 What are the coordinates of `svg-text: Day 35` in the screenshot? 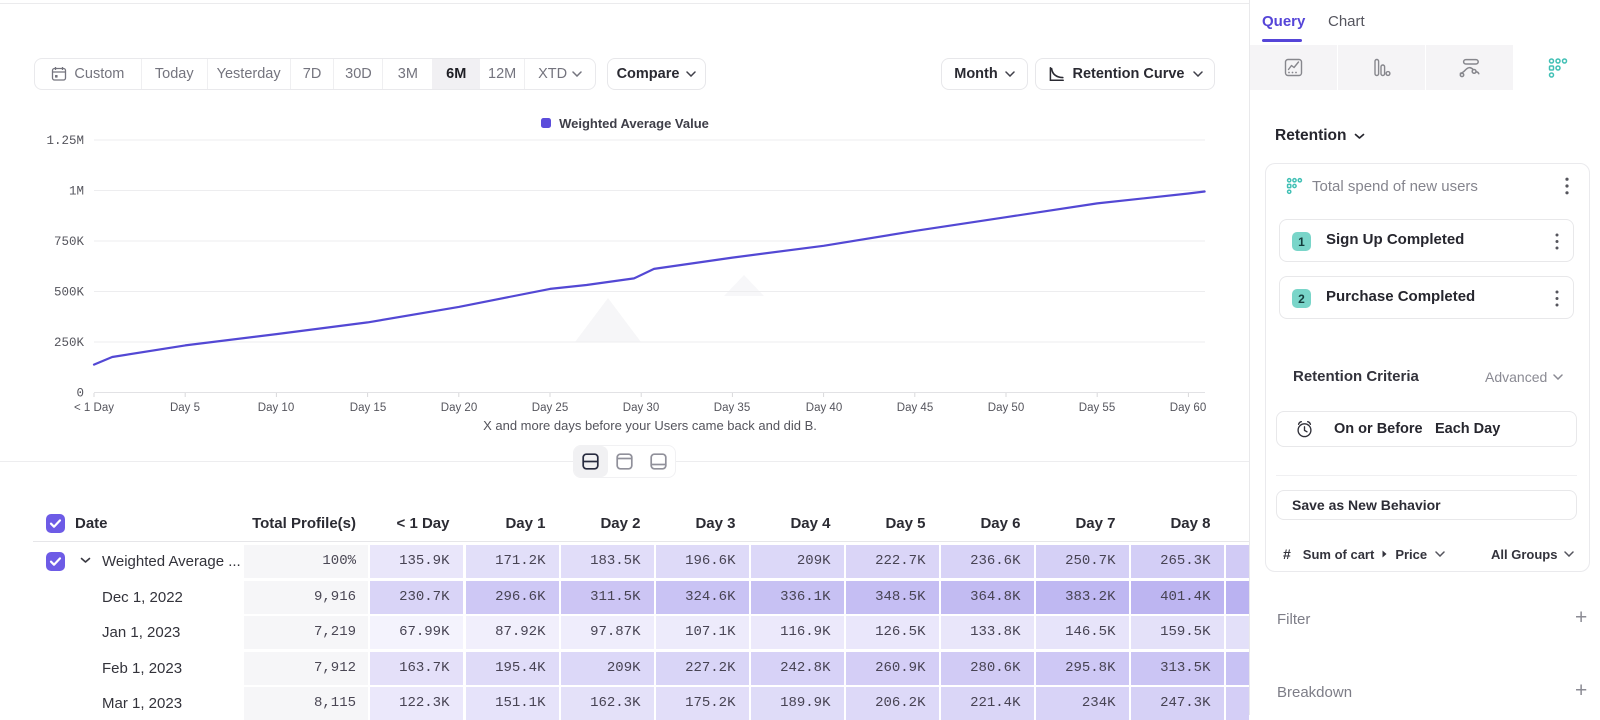 It's located at (732, 408).